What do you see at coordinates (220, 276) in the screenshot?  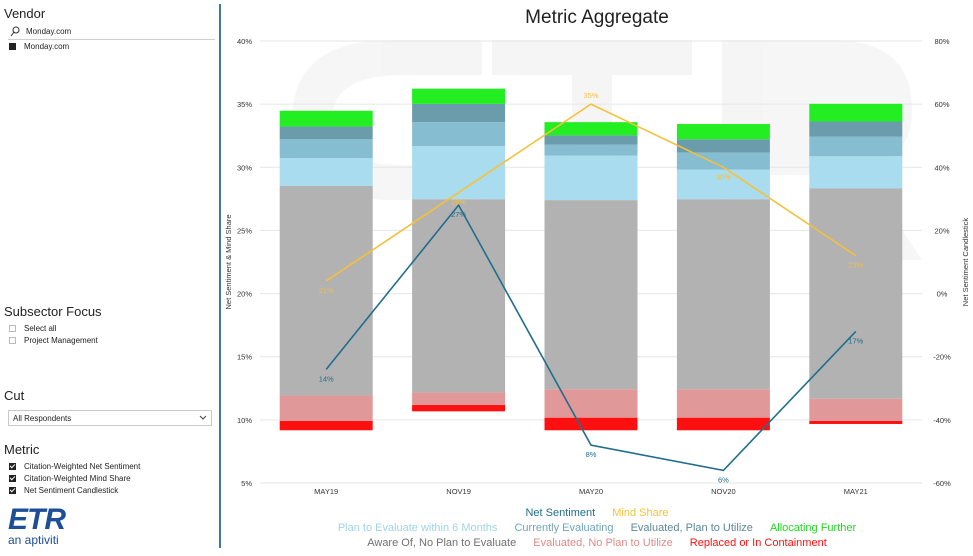 I see `sidebar-divider` at bounding box center [220, 276].